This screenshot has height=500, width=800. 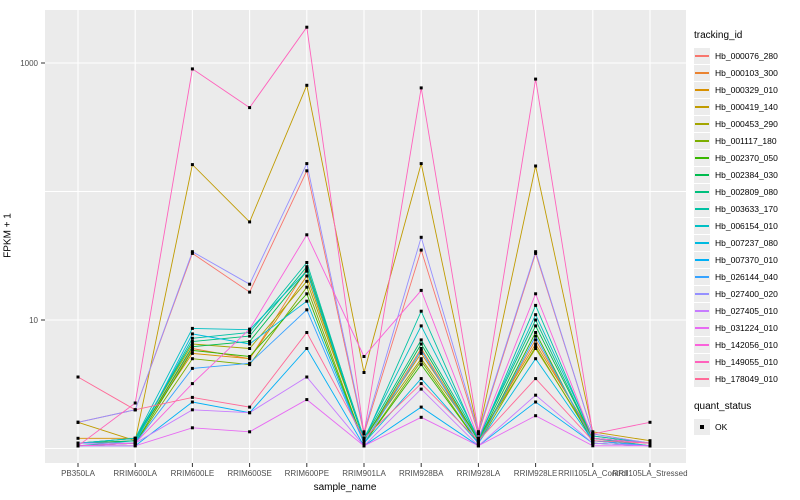 I want to click on legend-label: Hb_007237_080, so click(x=746, y=242).